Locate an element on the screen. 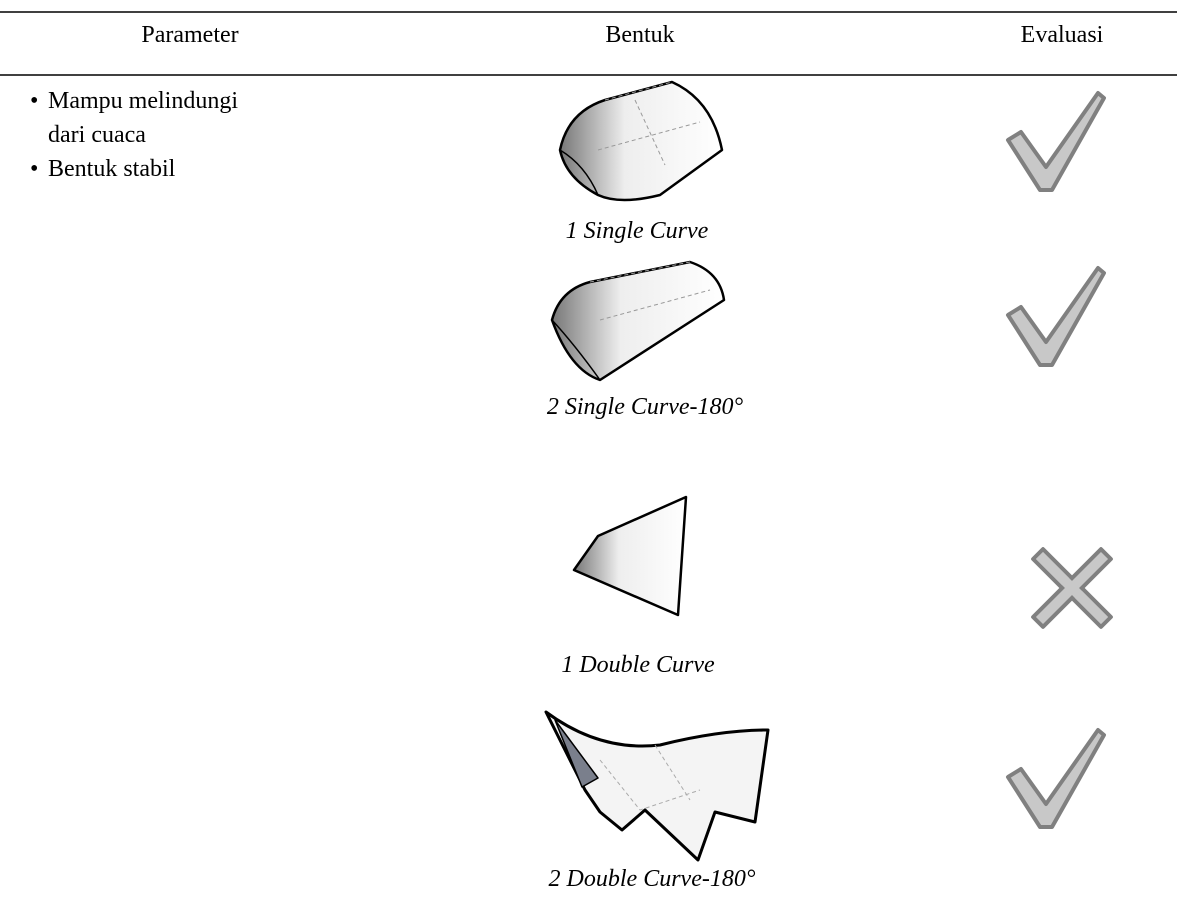 The width and height of the screenshot is (1177, 914). parameter-item: Bentuk stabil is located at coordinates (147, 169).